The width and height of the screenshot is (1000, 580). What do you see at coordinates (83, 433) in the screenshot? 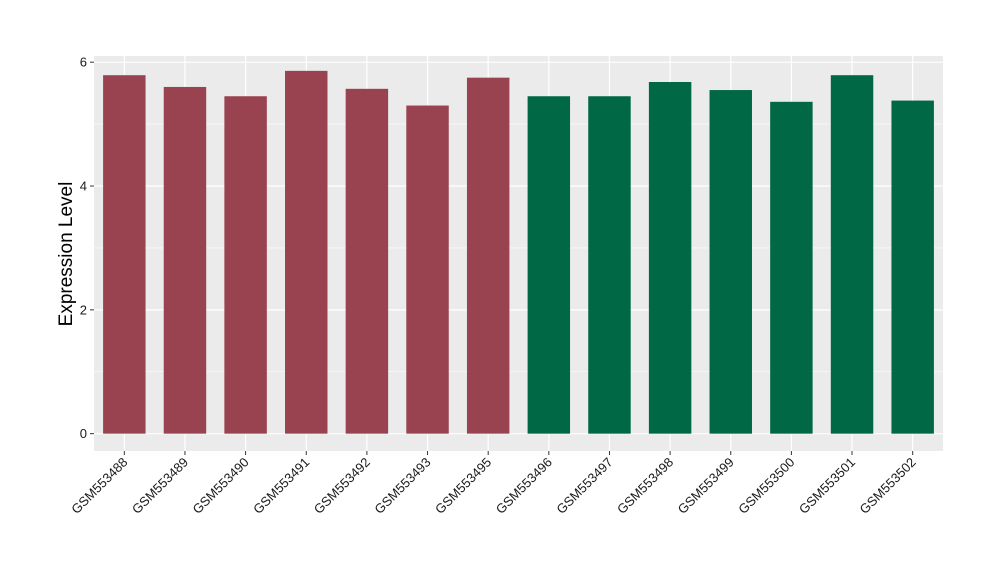
I see `y-tick-label: 0` at bounding box center [83, 433].